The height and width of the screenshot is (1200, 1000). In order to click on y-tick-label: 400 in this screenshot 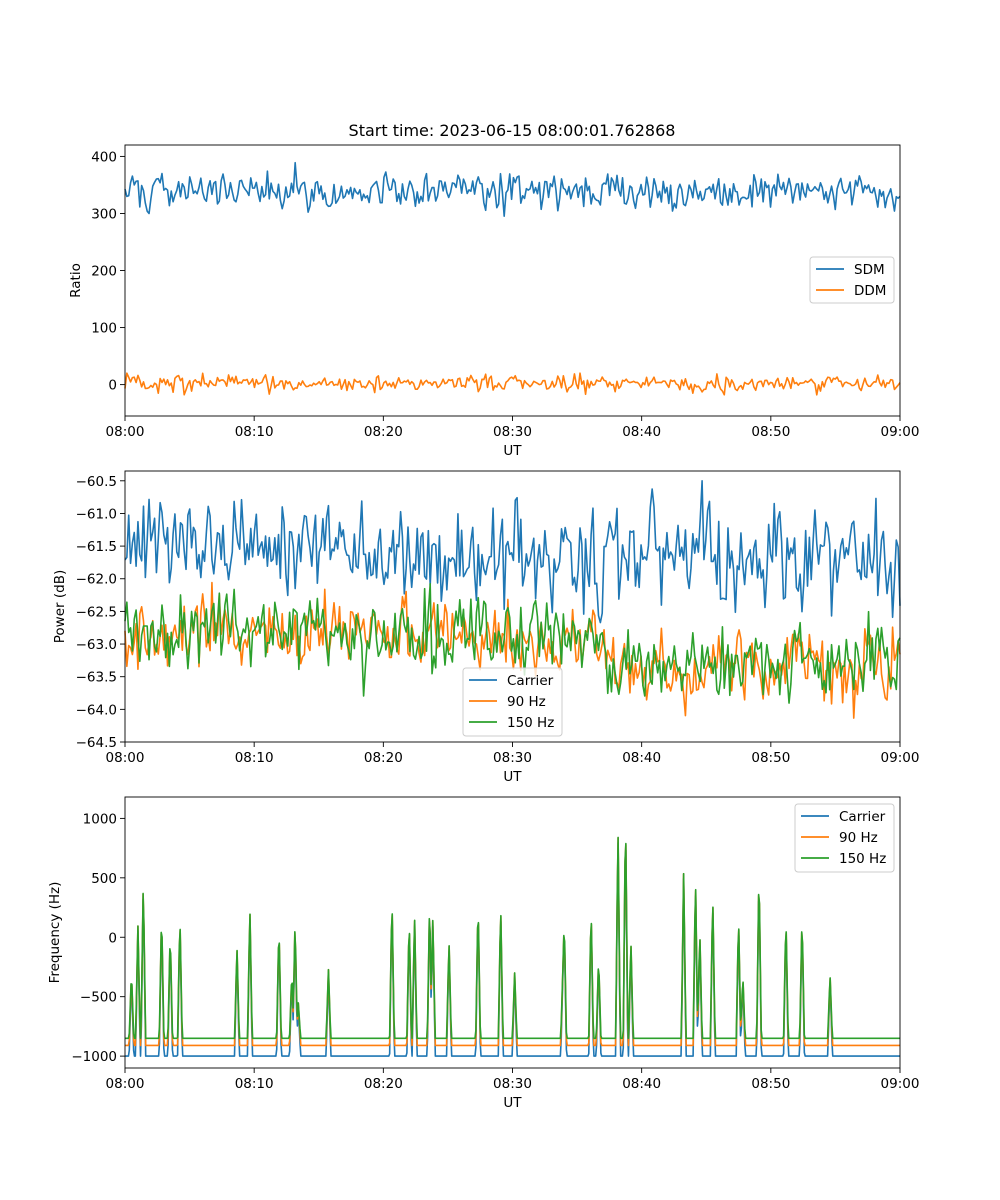, I will do `click(104, 157)`.